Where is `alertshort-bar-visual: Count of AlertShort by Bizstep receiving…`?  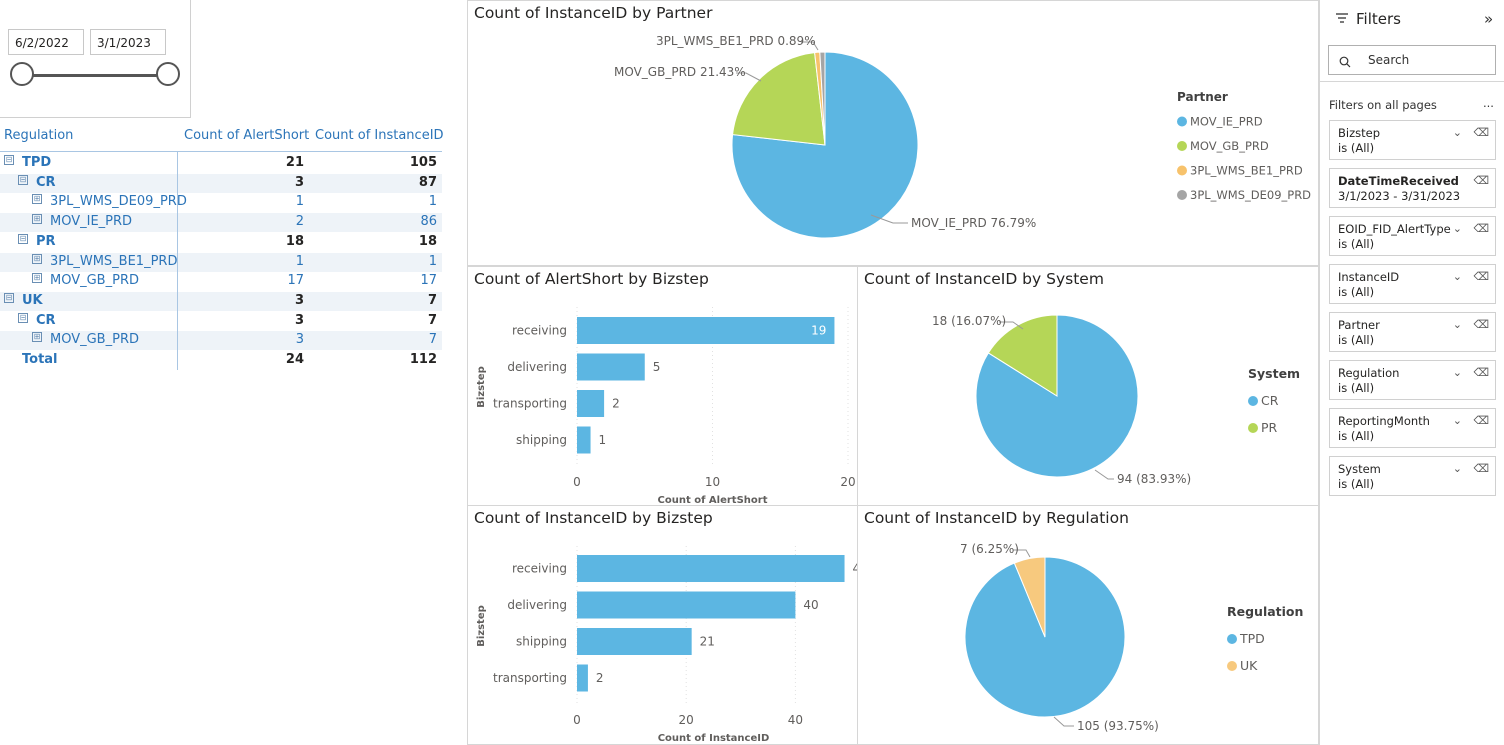
alertshort-bar-visual: Count of AlertShort by Bizstep receiving… is located at coordinates (662, 386).